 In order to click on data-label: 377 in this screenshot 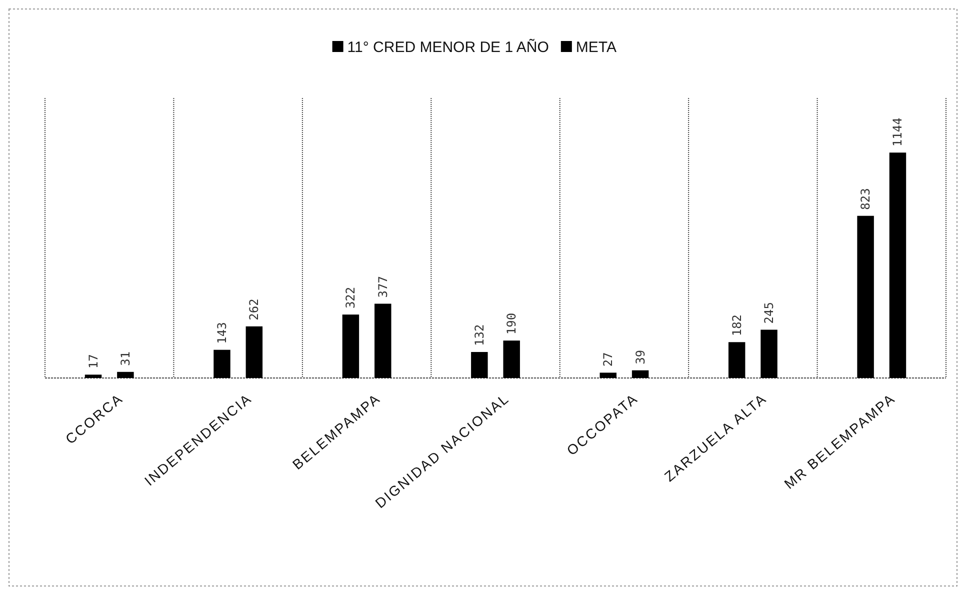, I will do `click(383, 287)`.